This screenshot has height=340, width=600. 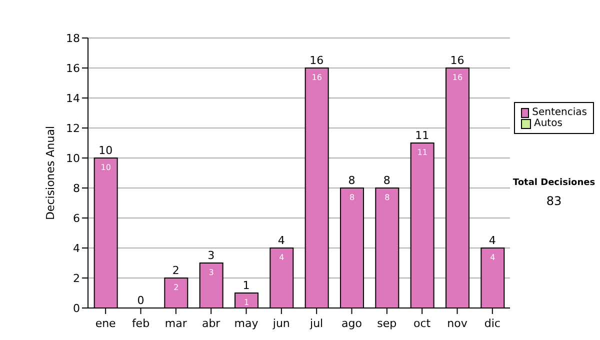 I want to click on x-tick-label: nov, so click(x=457, y=323).